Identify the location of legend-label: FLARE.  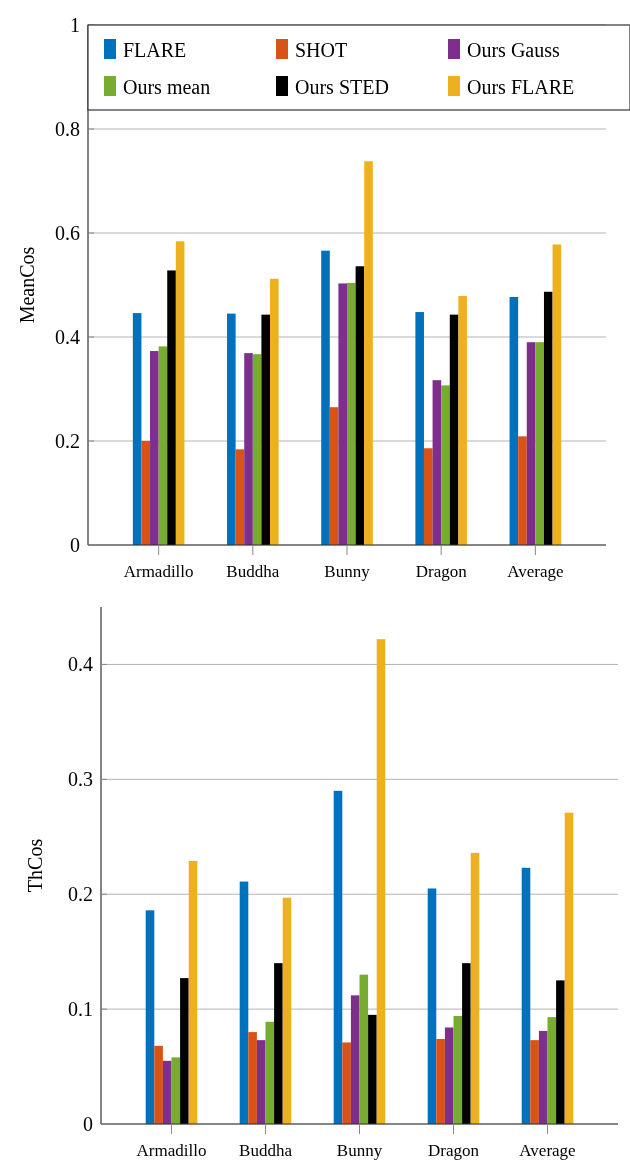
(155, 50).